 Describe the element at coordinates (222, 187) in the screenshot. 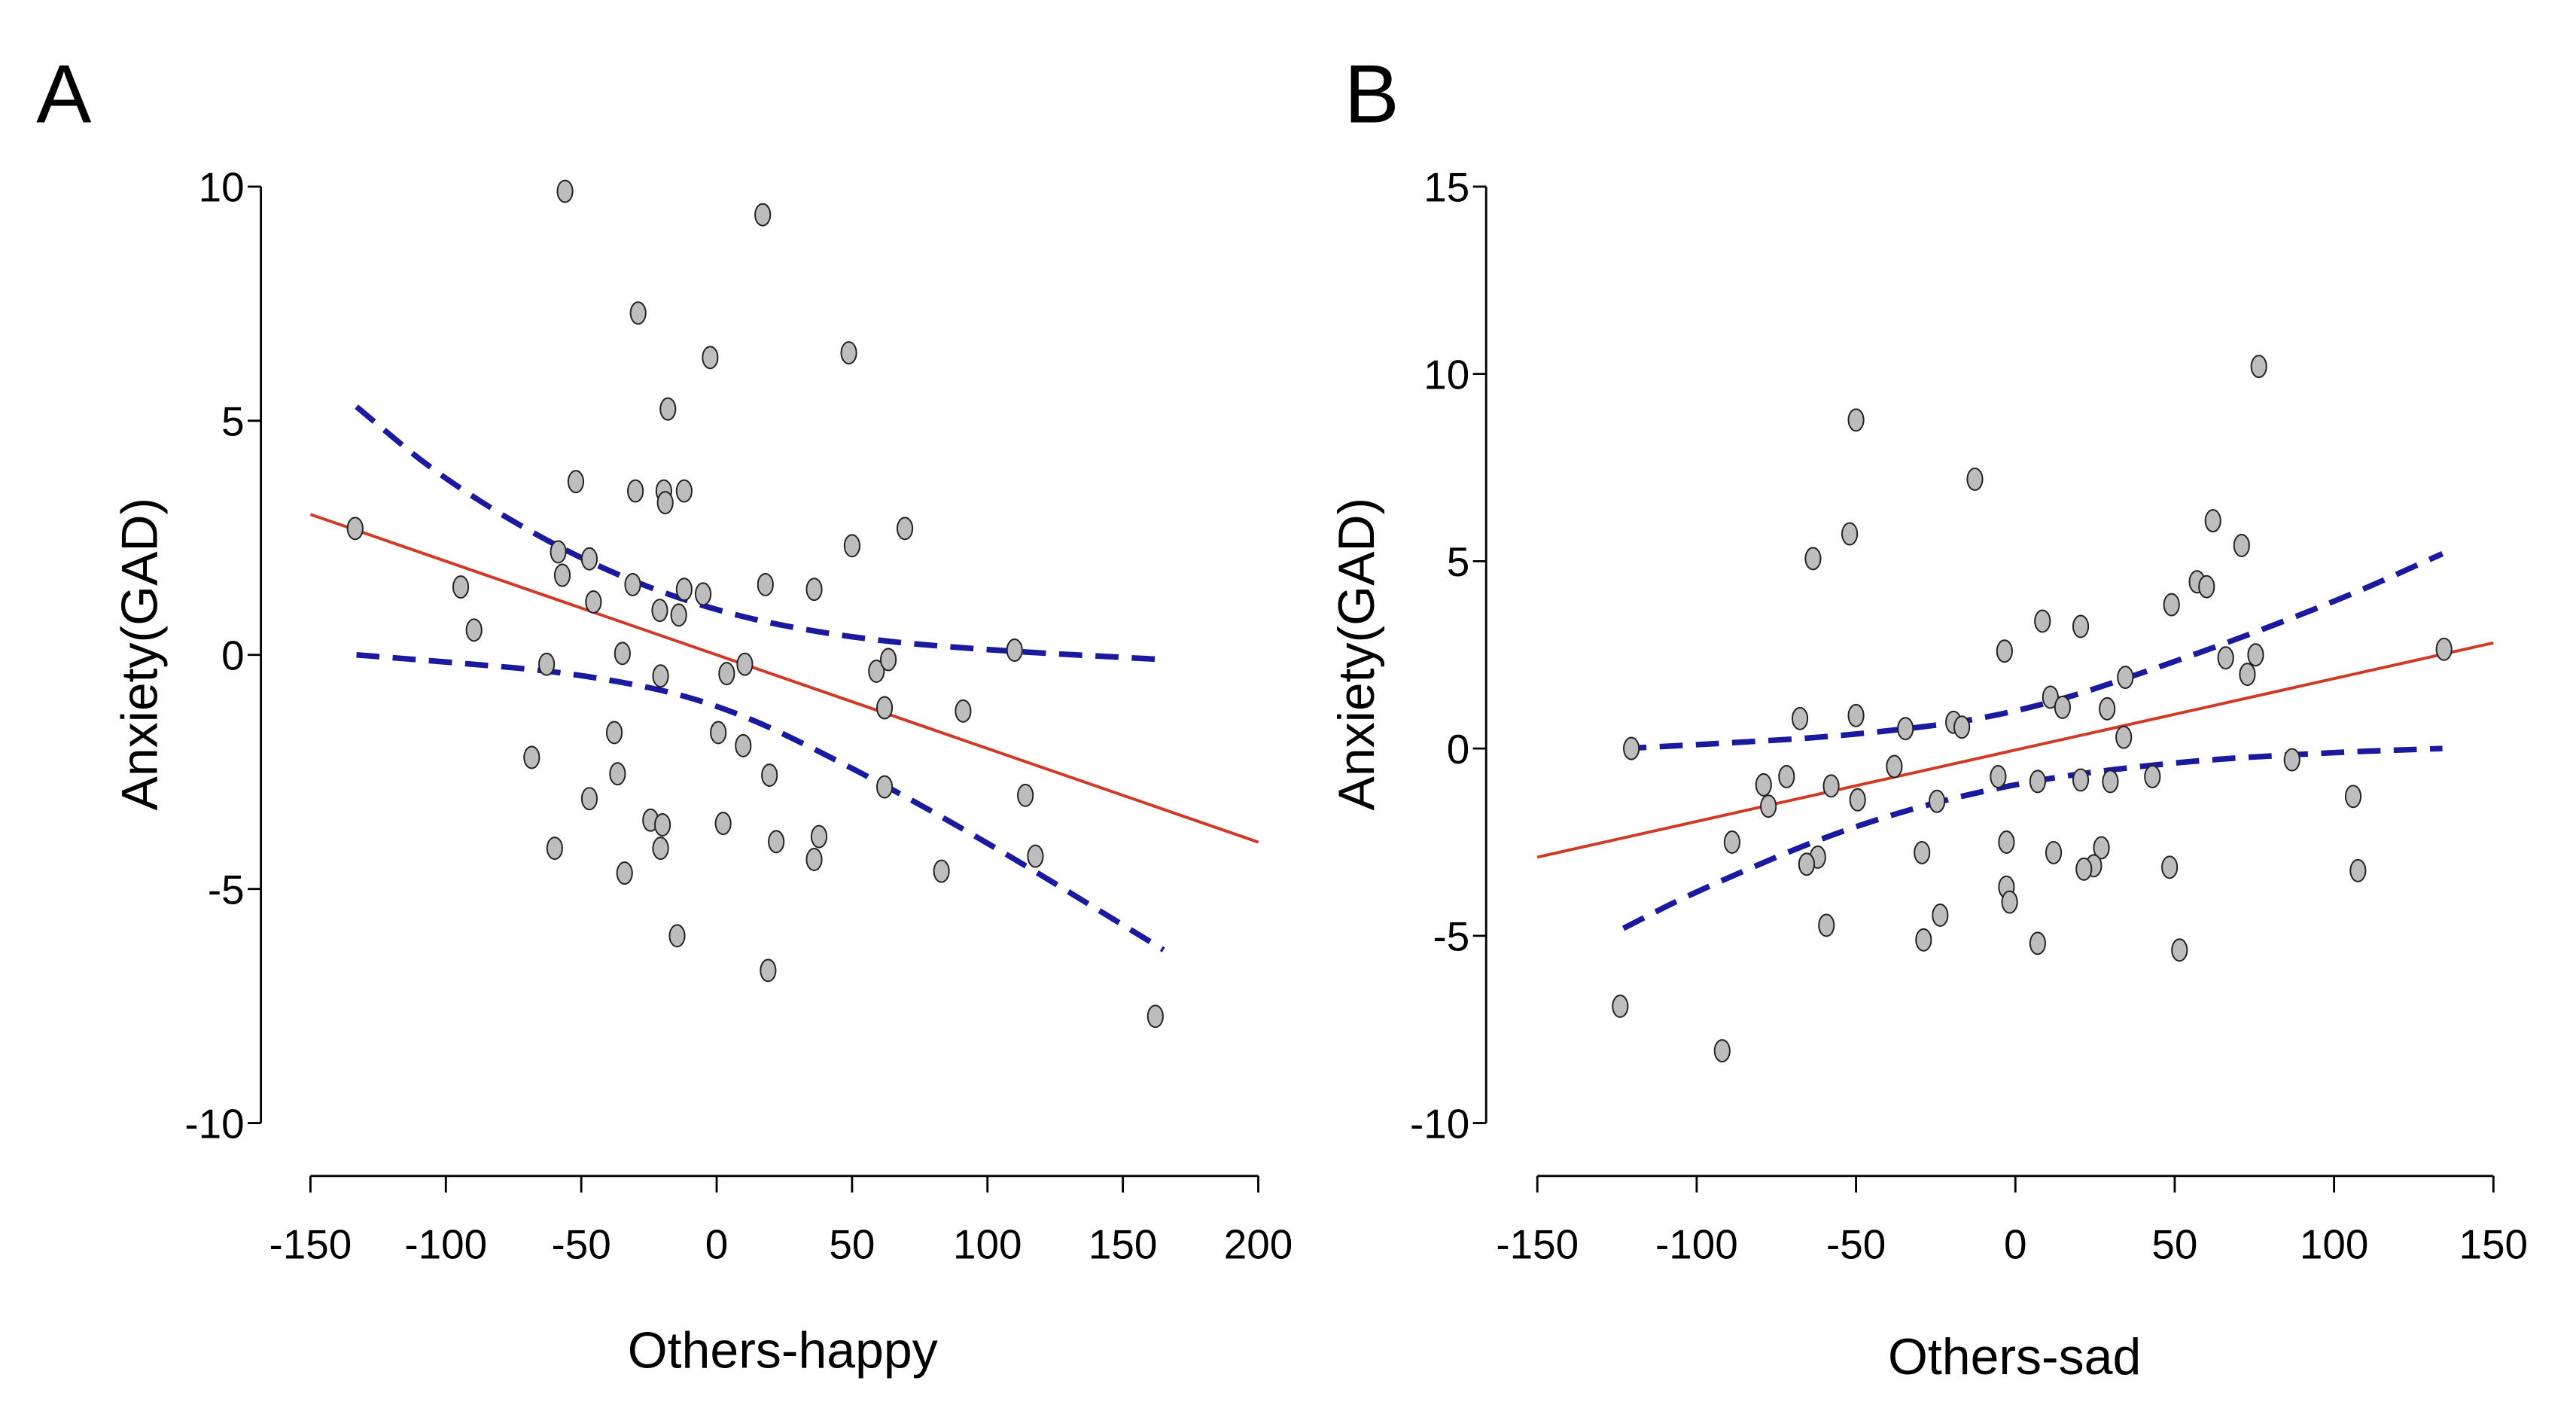

I see `y-tick-label: 10` at that location.